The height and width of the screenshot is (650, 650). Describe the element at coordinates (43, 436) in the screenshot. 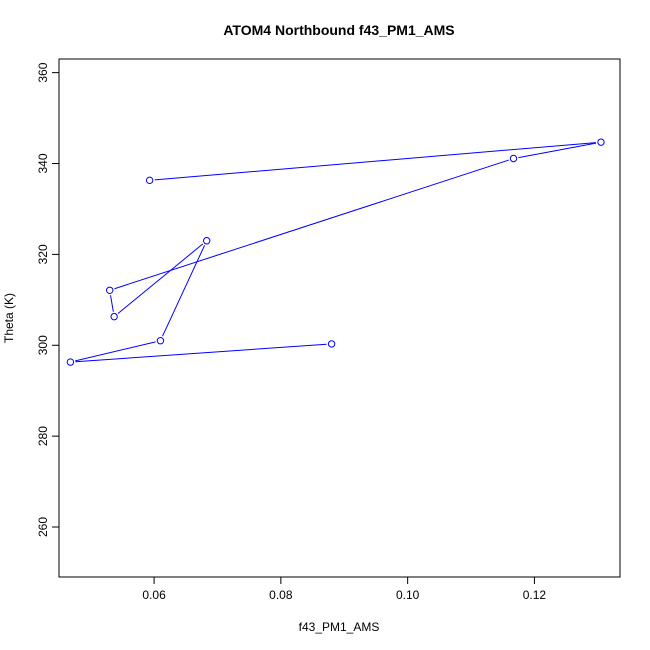

I see `y-tick-label: 280` at that location.